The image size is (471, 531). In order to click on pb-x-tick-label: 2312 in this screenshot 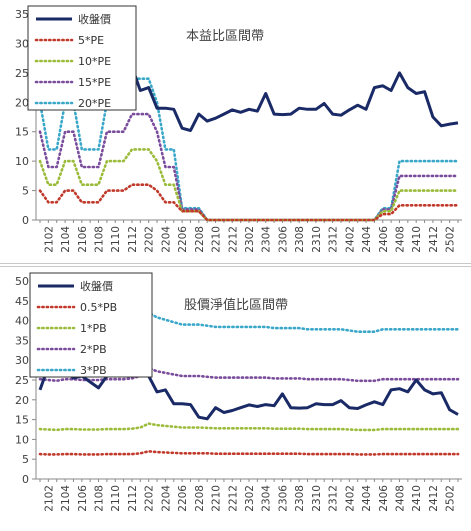, I will do `click(334, 498)`.